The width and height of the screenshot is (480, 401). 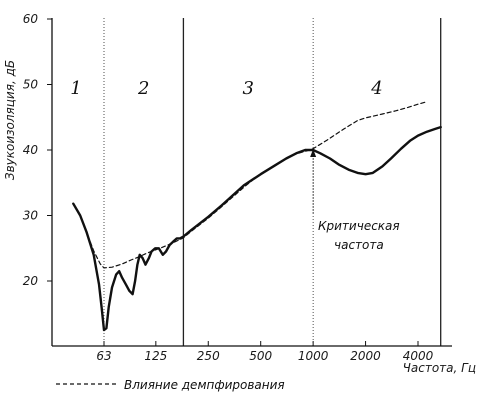 What do you see at coordinates (248, 88) in the screenshot?
I see `region-label-3: 3` at bounding box center [248, 88].